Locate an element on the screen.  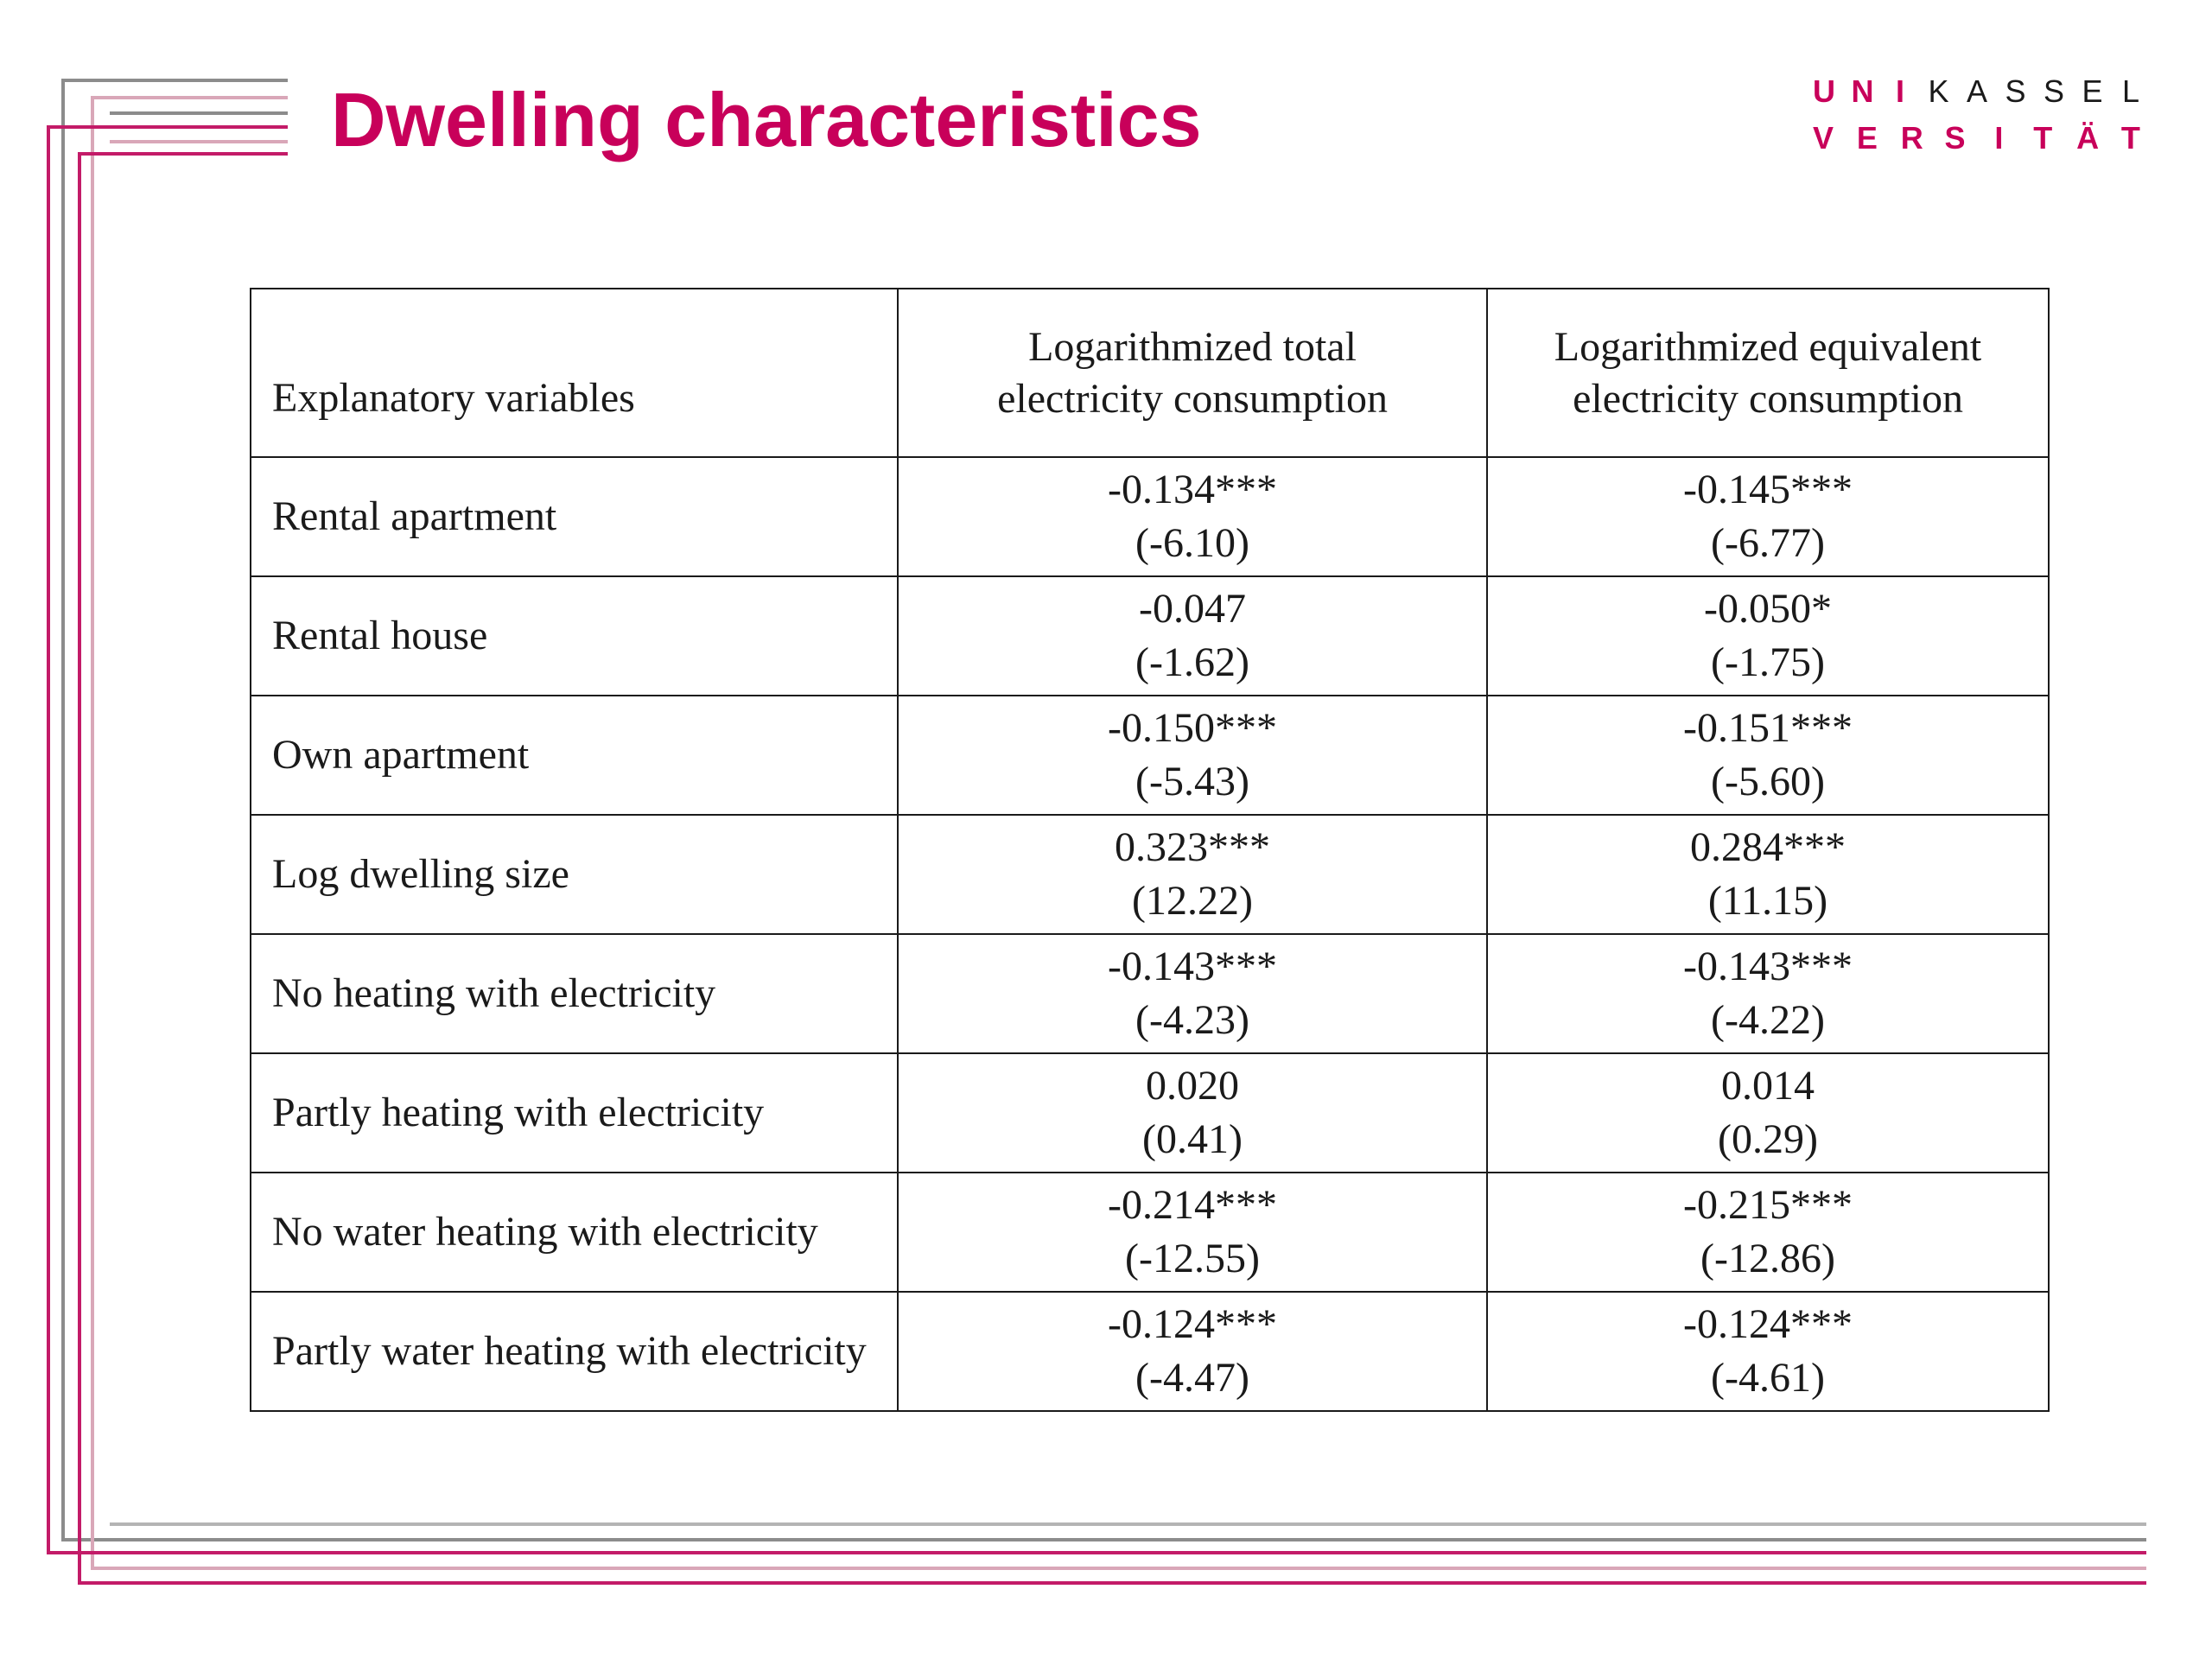
coefficient: 0.014 is located at coordinates (1768, 1086).